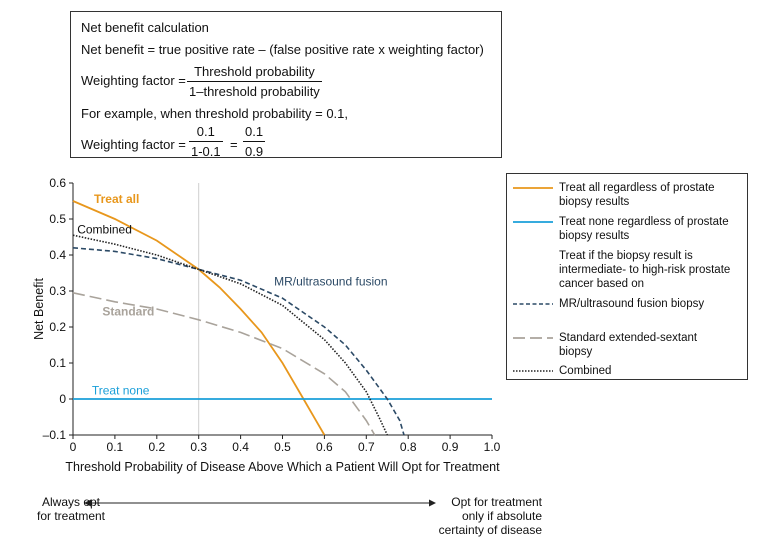 This screenshot has width=766, height=560. What do you see at coordinates (254, 151) in the screenshot?
I see `example-denominator-2: 0.9` at bounding box center [254, 151].